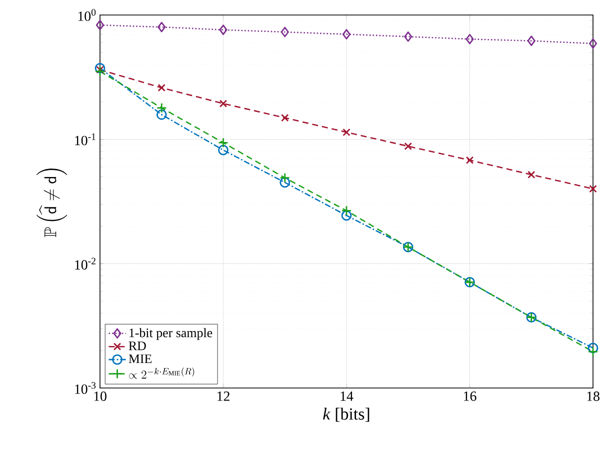 Image resolution: width=604 pixels, height=459 pixels. What do you see at coordinates (85, 388) in the screenshot?
I see `y-tick-label: 10$^{-3}$` at bounding box center [85, 388].